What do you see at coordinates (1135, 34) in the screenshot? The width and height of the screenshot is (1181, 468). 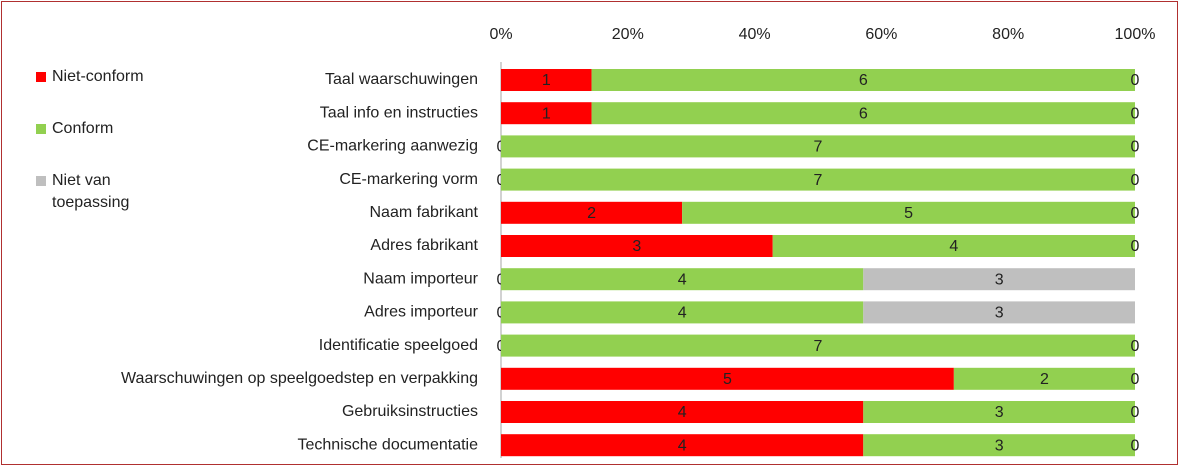 I see `x-tick-label: 100%` at bounding box center [1135, 34].